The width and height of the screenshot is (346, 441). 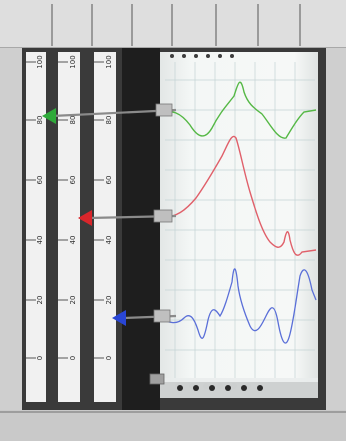 What do you see at coordinates (176, 25) in the screenshot?
I see `top-bar-segments` at bounding box center [176, 25].